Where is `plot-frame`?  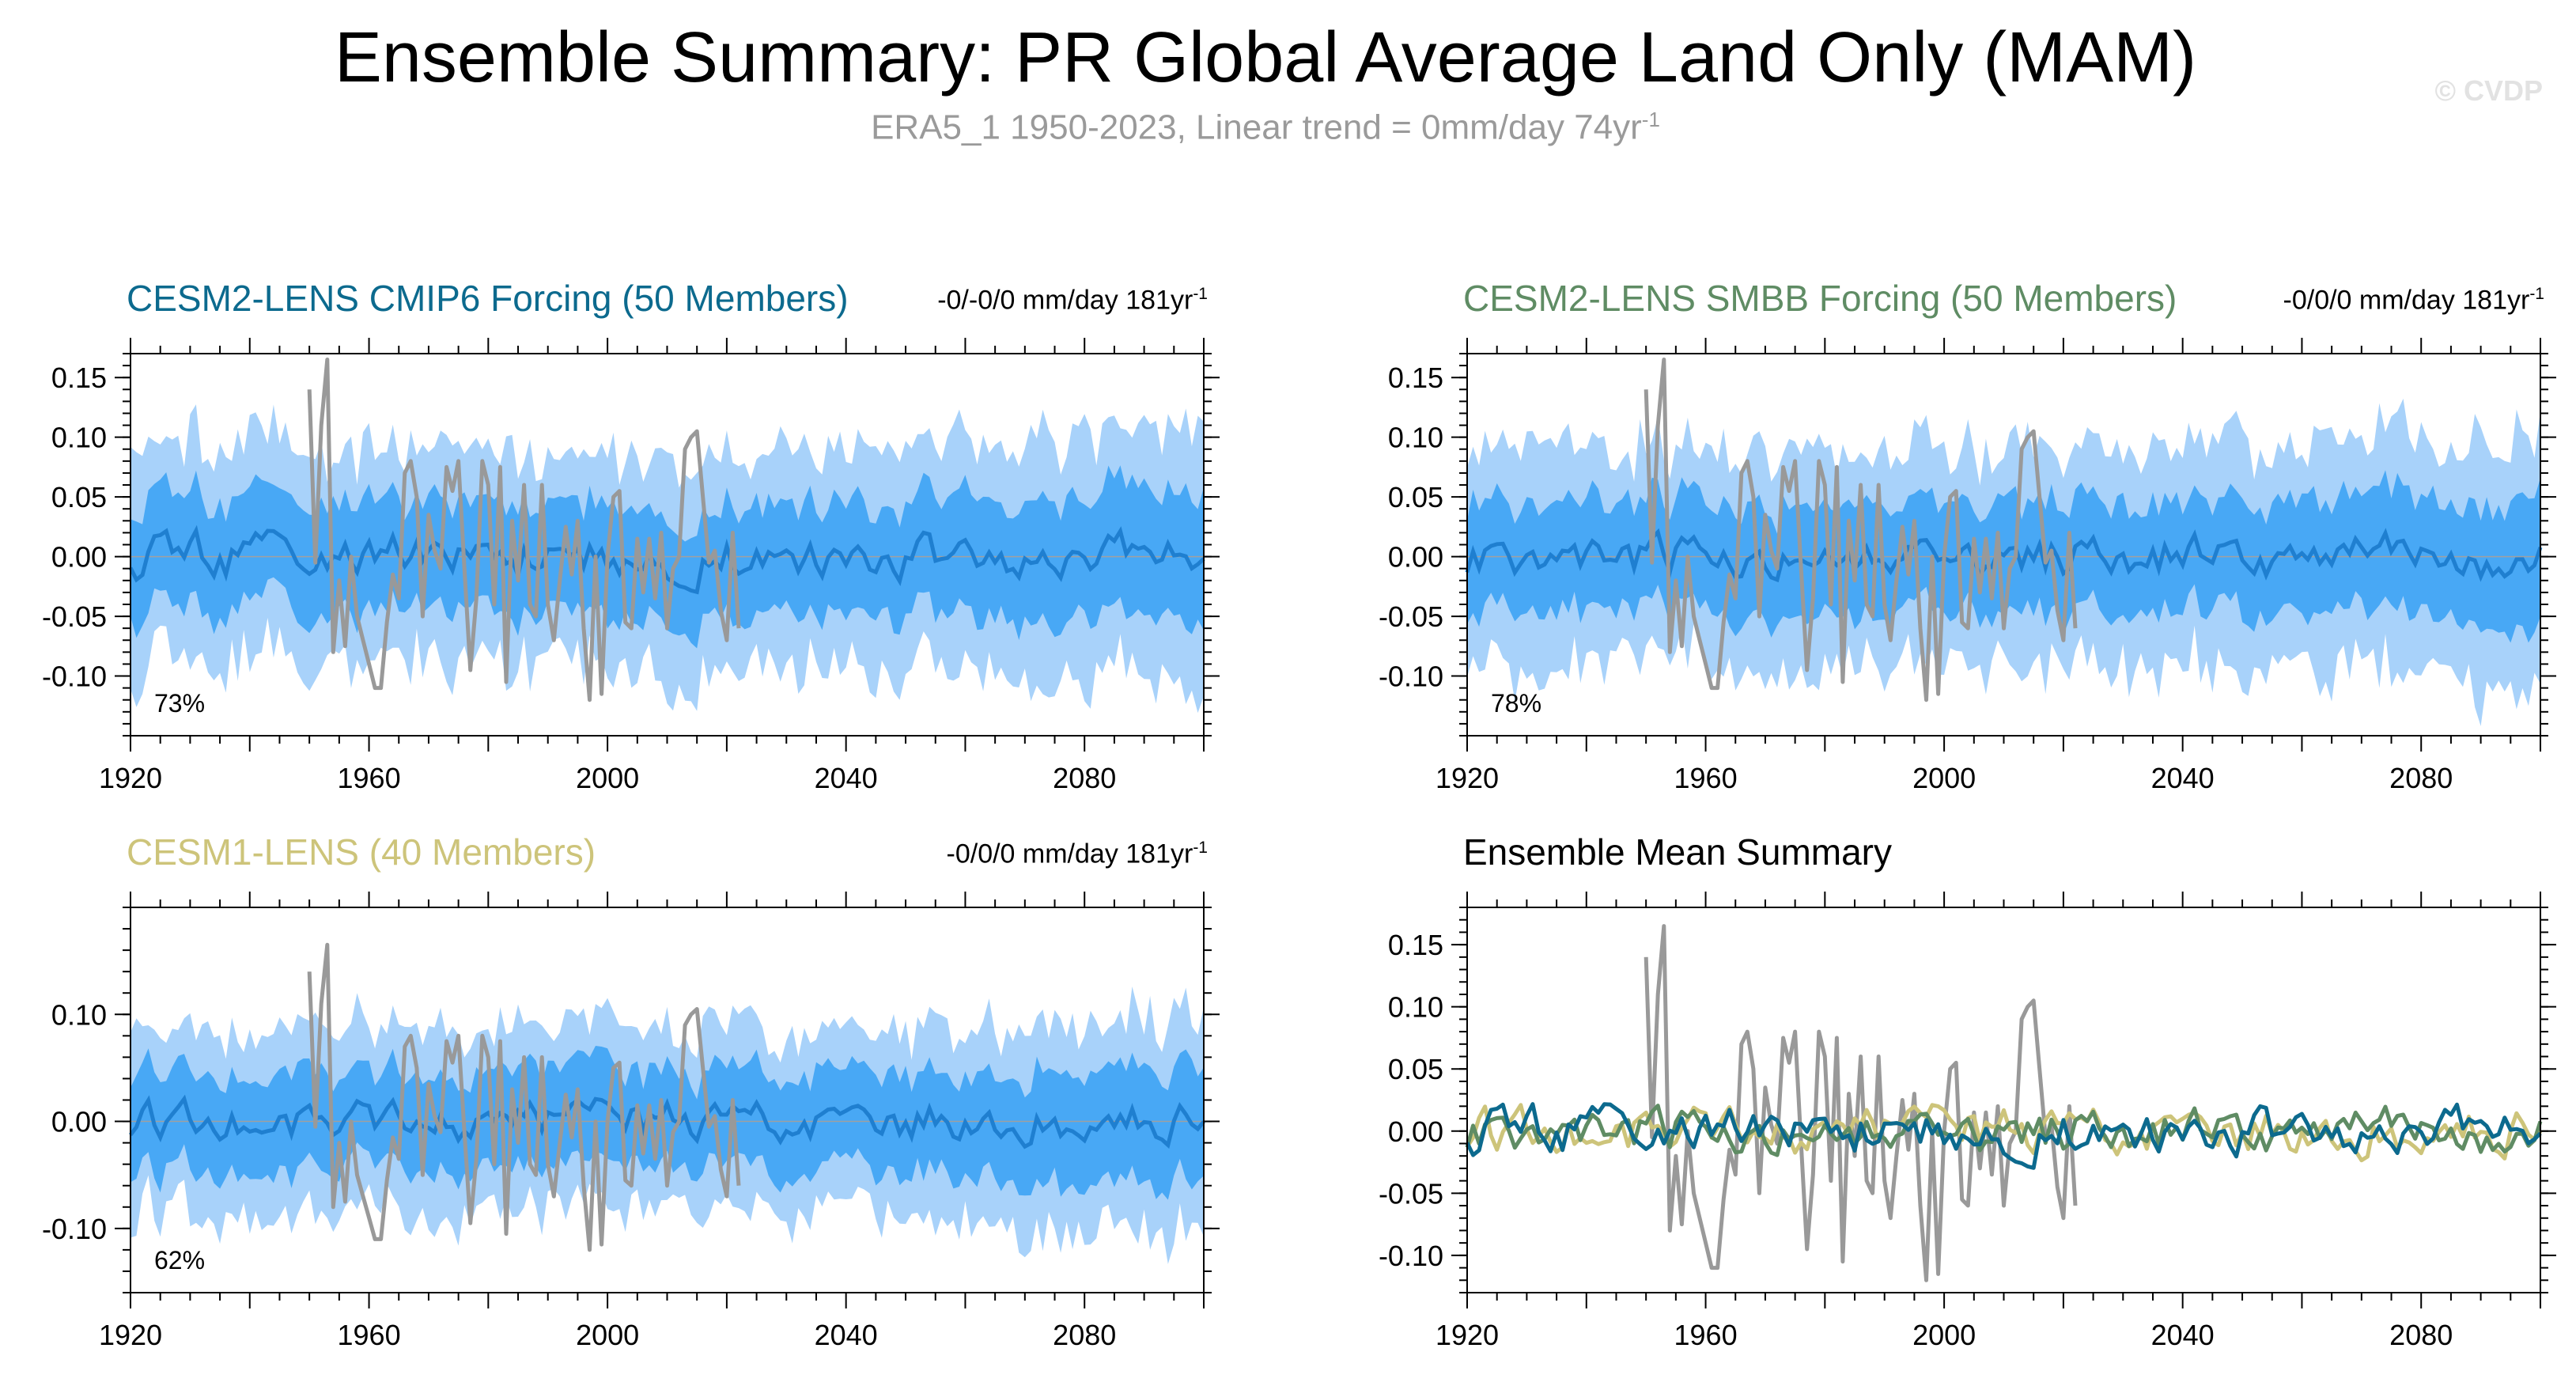
plot-frame is located at coordinates (2003, 1100).